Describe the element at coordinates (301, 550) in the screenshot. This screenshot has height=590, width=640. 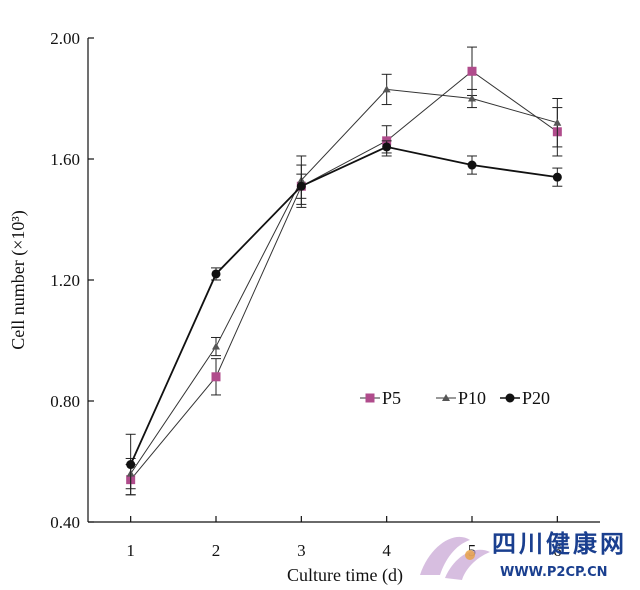
I see `x-tick-label: 3` at that location.